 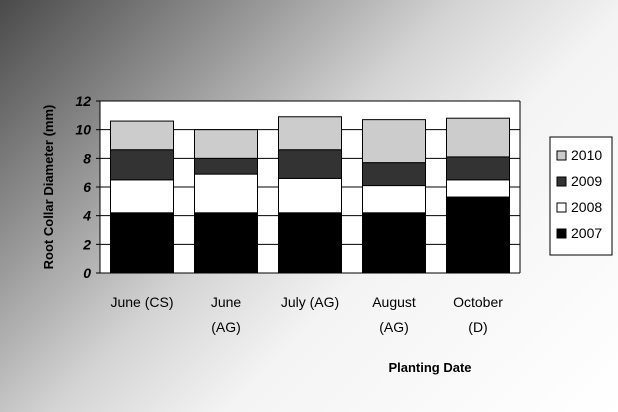 I want to click on y-tick-label: 6, so click(x=87, y=187).